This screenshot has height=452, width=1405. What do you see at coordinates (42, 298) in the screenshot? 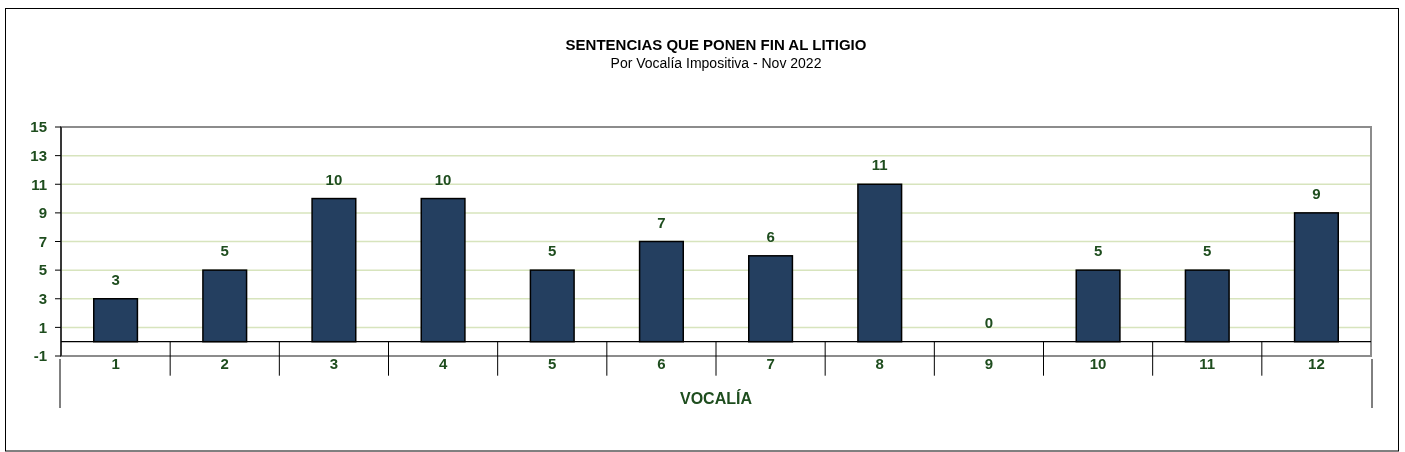
I see `y-tick-label: 3` at bounding box center [42, 298].